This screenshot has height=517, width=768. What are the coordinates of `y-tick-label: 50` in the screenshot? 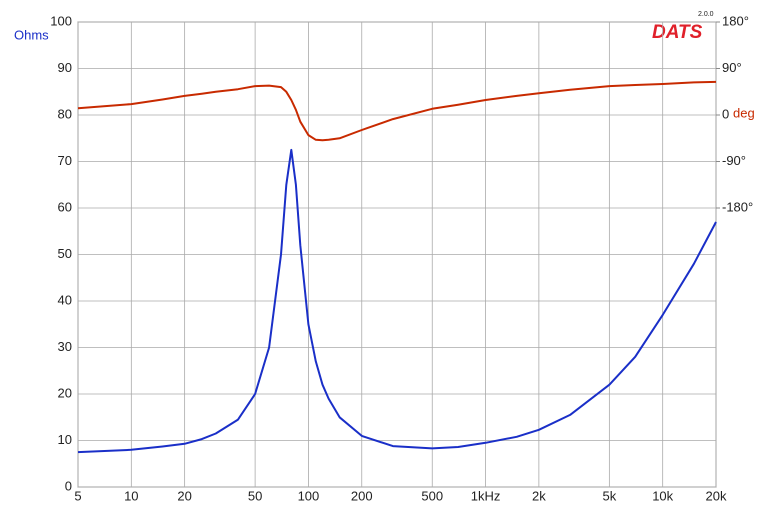 It's located at (65, 253).